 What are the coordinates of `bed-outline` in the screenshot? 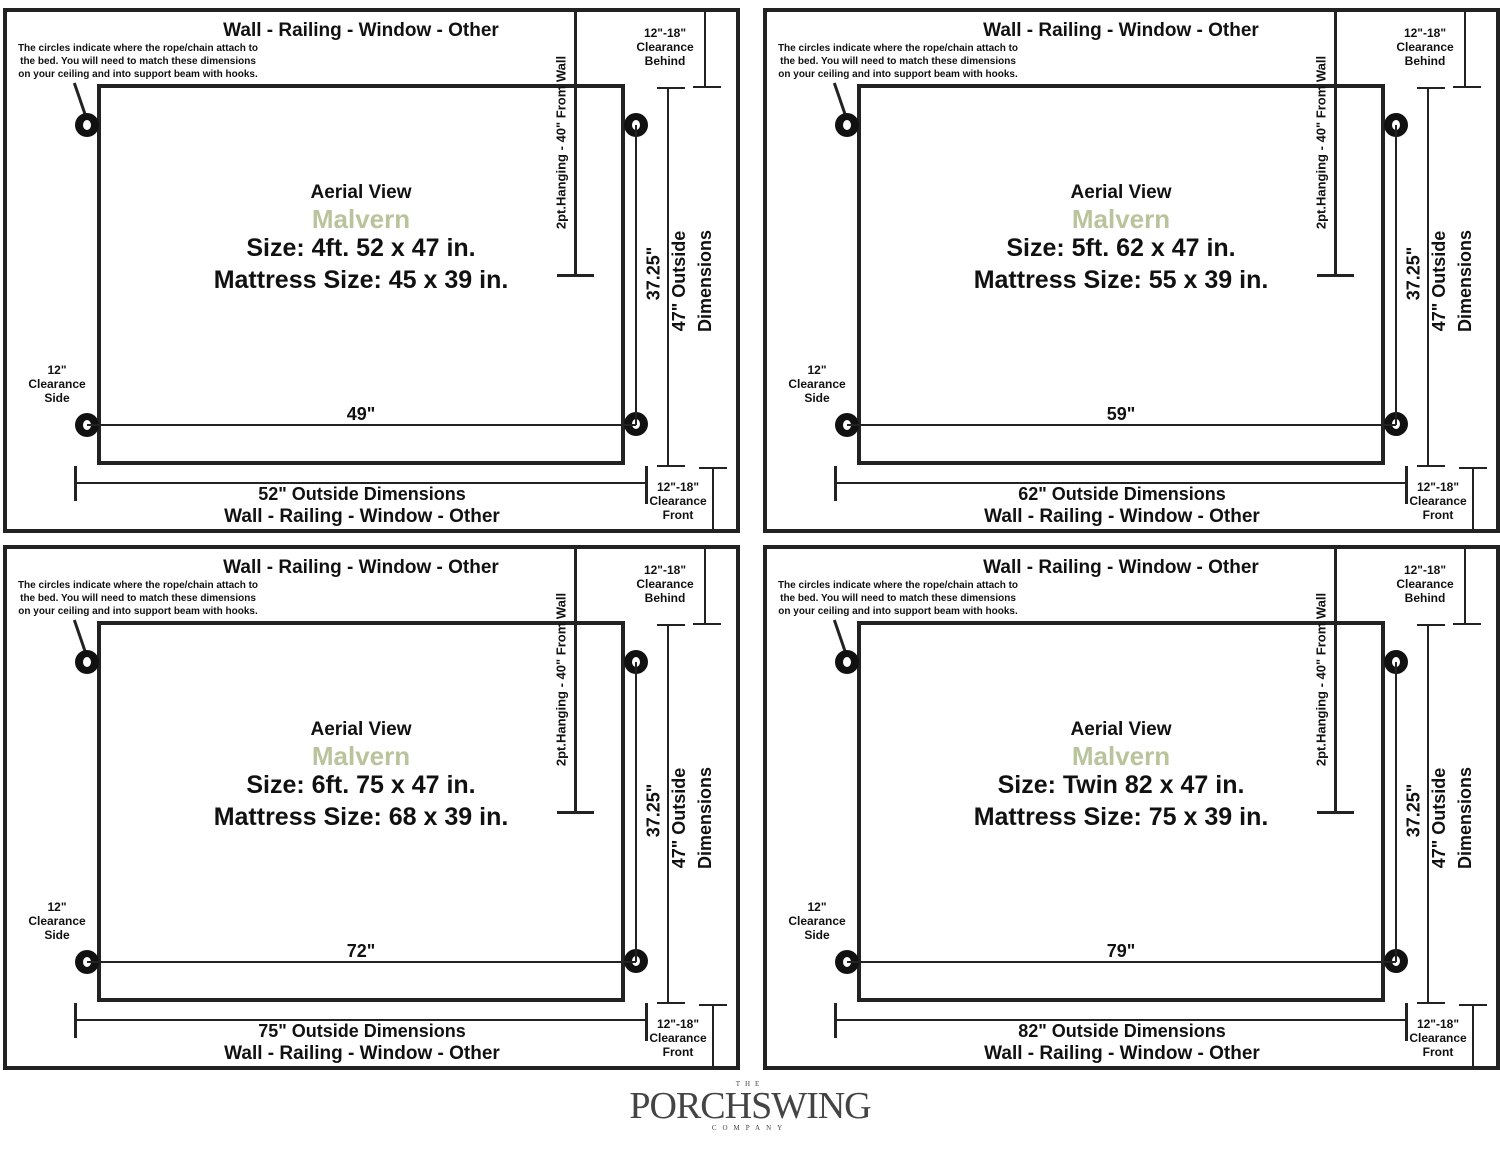 It's located at (1121, 811).